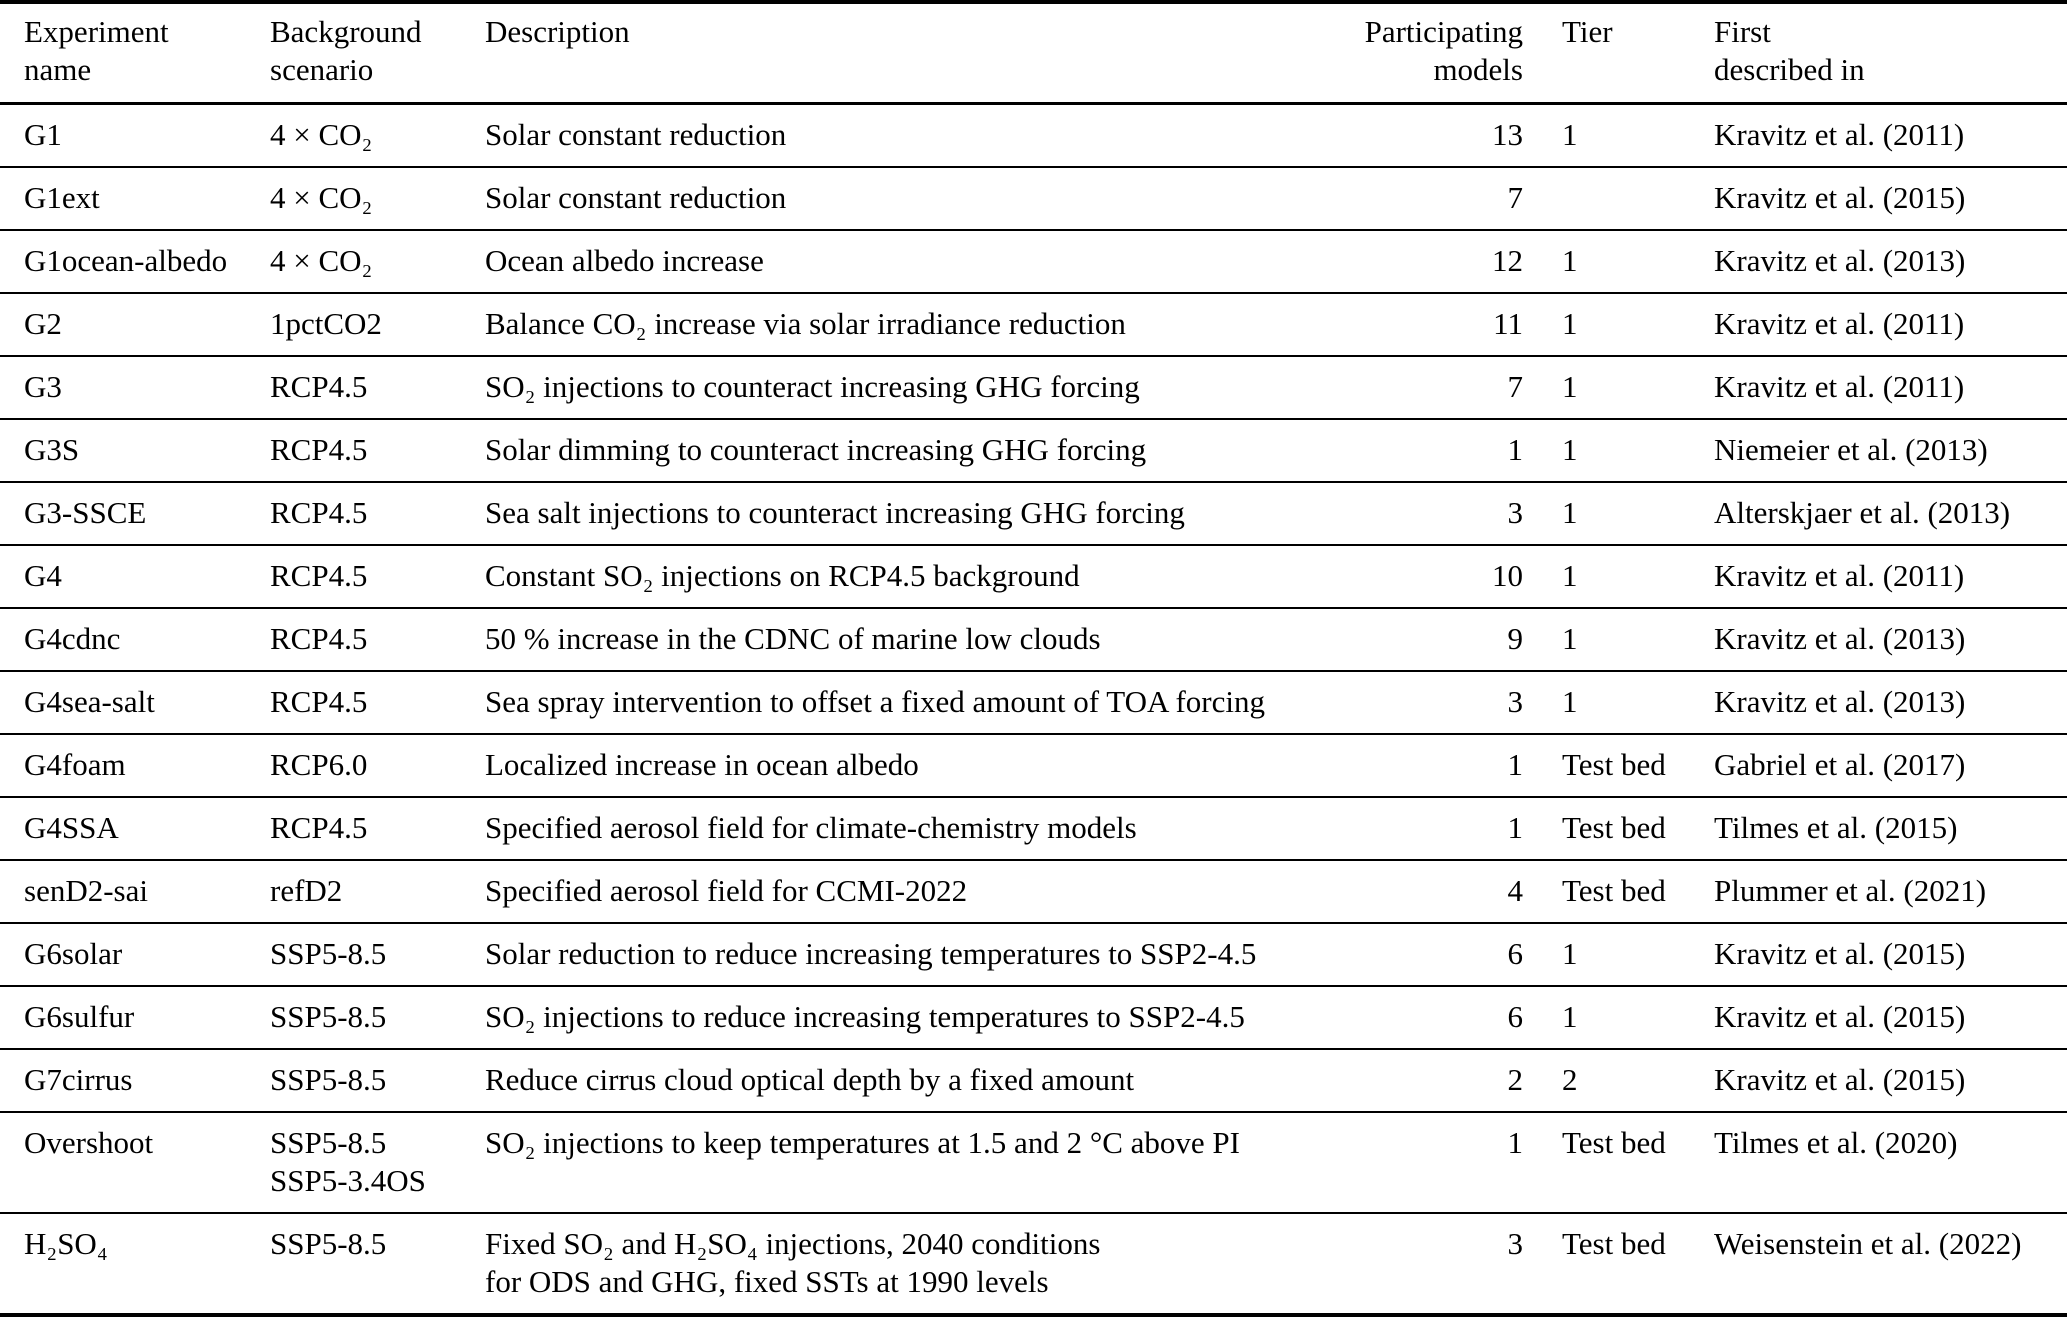  Describe the element at coordinates (89, 1142) in the screenshot. I see `cell-experiment-name: Overshoot` at that location.